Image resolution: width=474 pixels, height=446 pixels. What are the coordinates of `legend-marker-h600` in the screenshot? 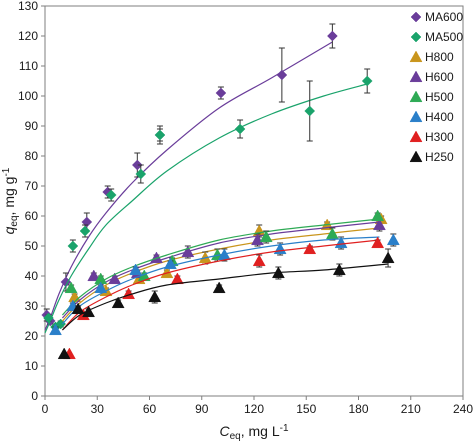 It's located at (416, 76).